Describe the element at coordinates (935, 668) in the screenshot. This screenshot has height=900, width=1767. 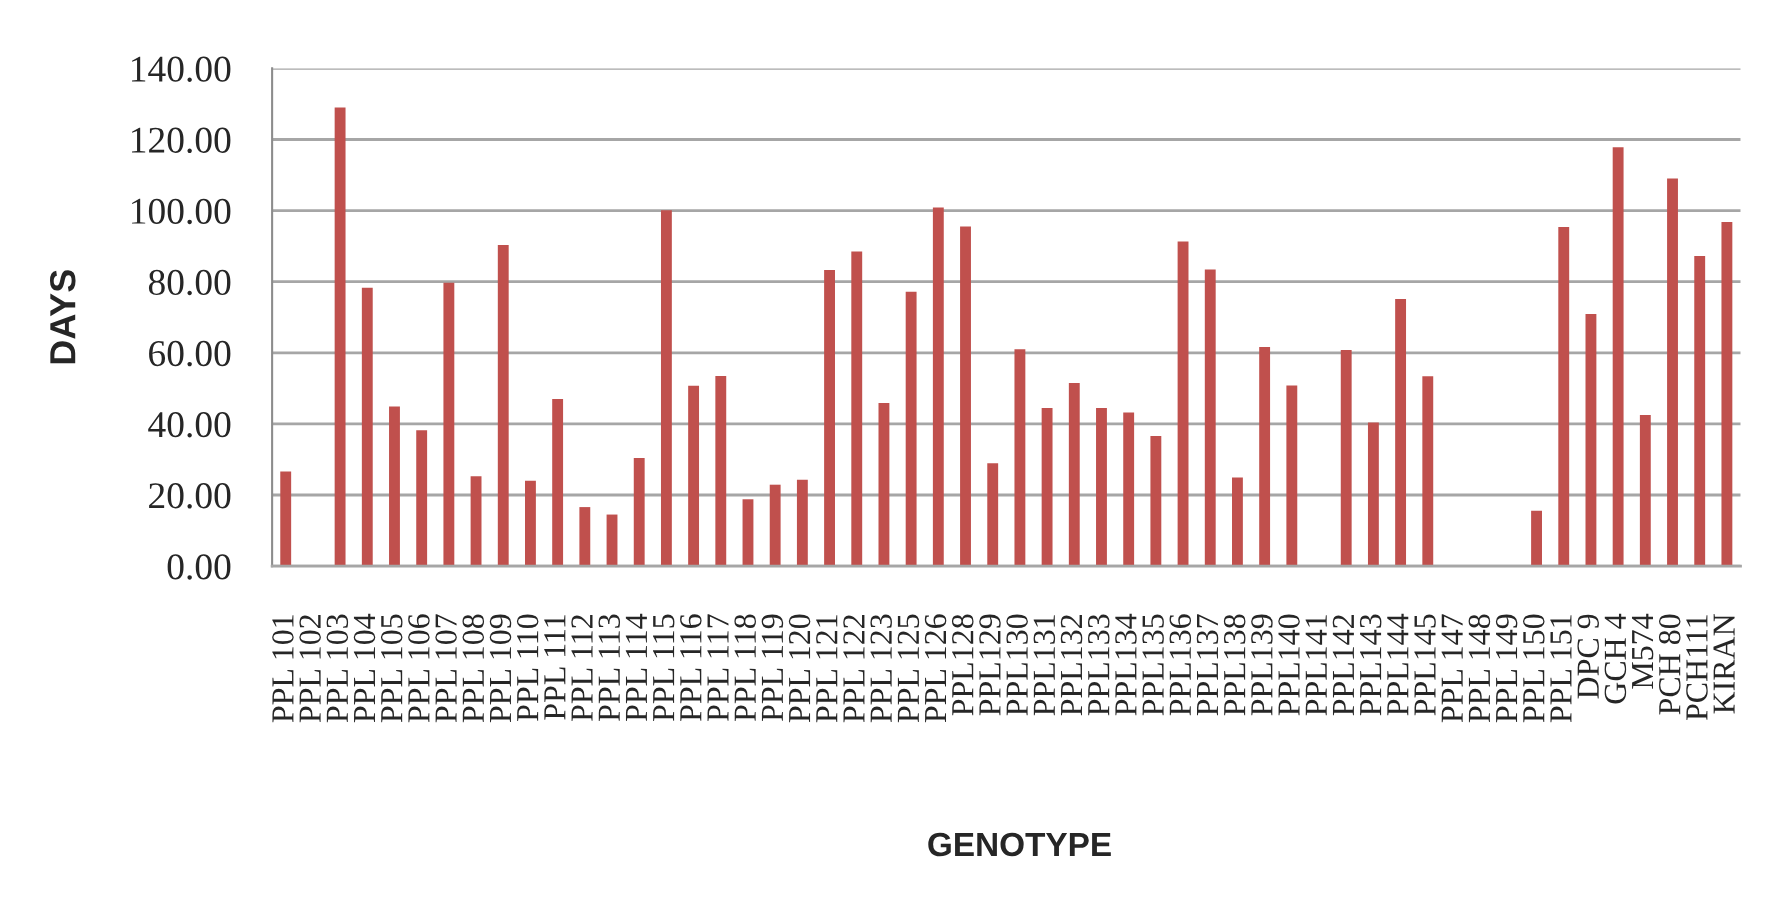
I see `x-tick-label: PPL 126` at that location.